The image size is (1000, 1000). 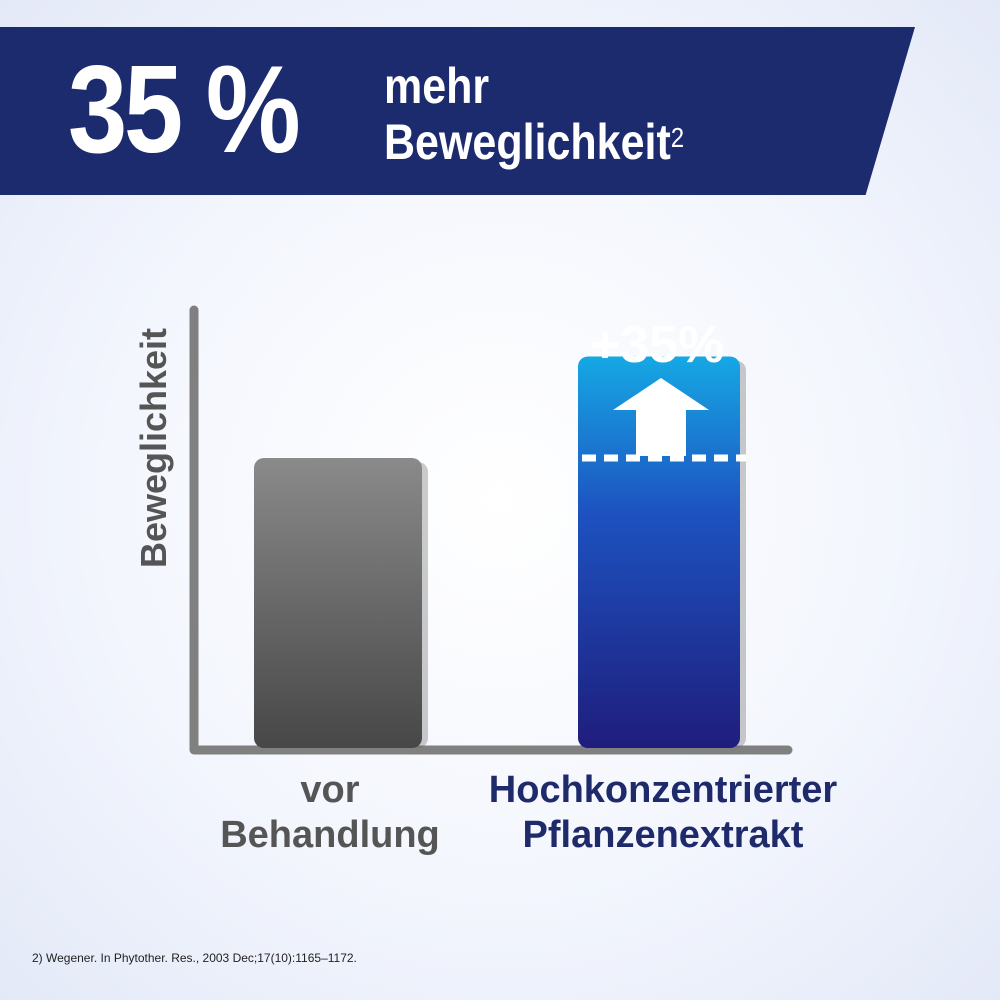 What do you see at coordinates (657, 345) in the screenshot?
I see `increase-annotation: +35%` at bounding box center [657, 345].